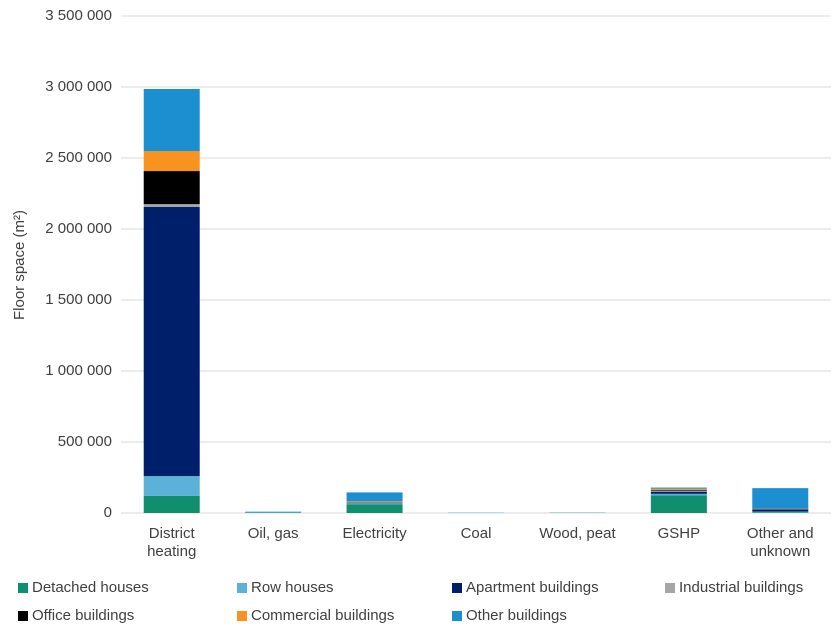 The image size is (832, 630). I want to click on y-tick-label: 3 500 000, so click(78, 15).